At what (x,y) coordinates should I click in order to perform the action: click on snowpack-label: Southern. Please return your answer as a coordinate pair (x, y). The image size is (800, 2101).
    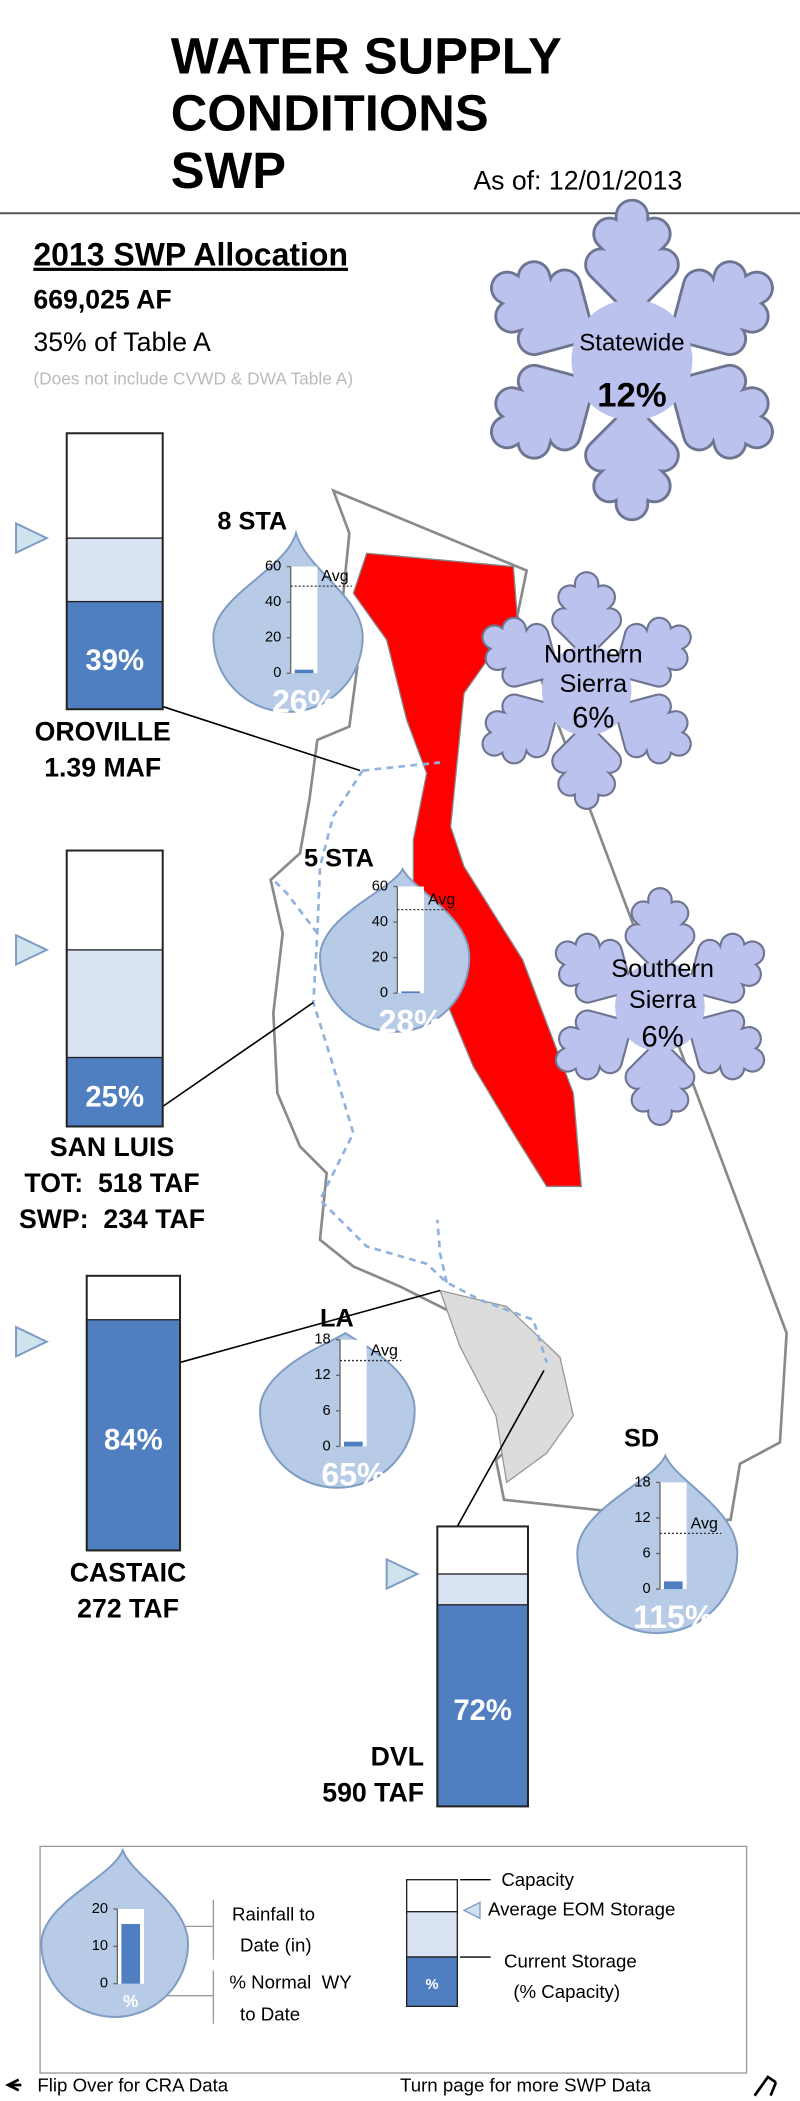
    Looking at the image, I should click on (662, 969).